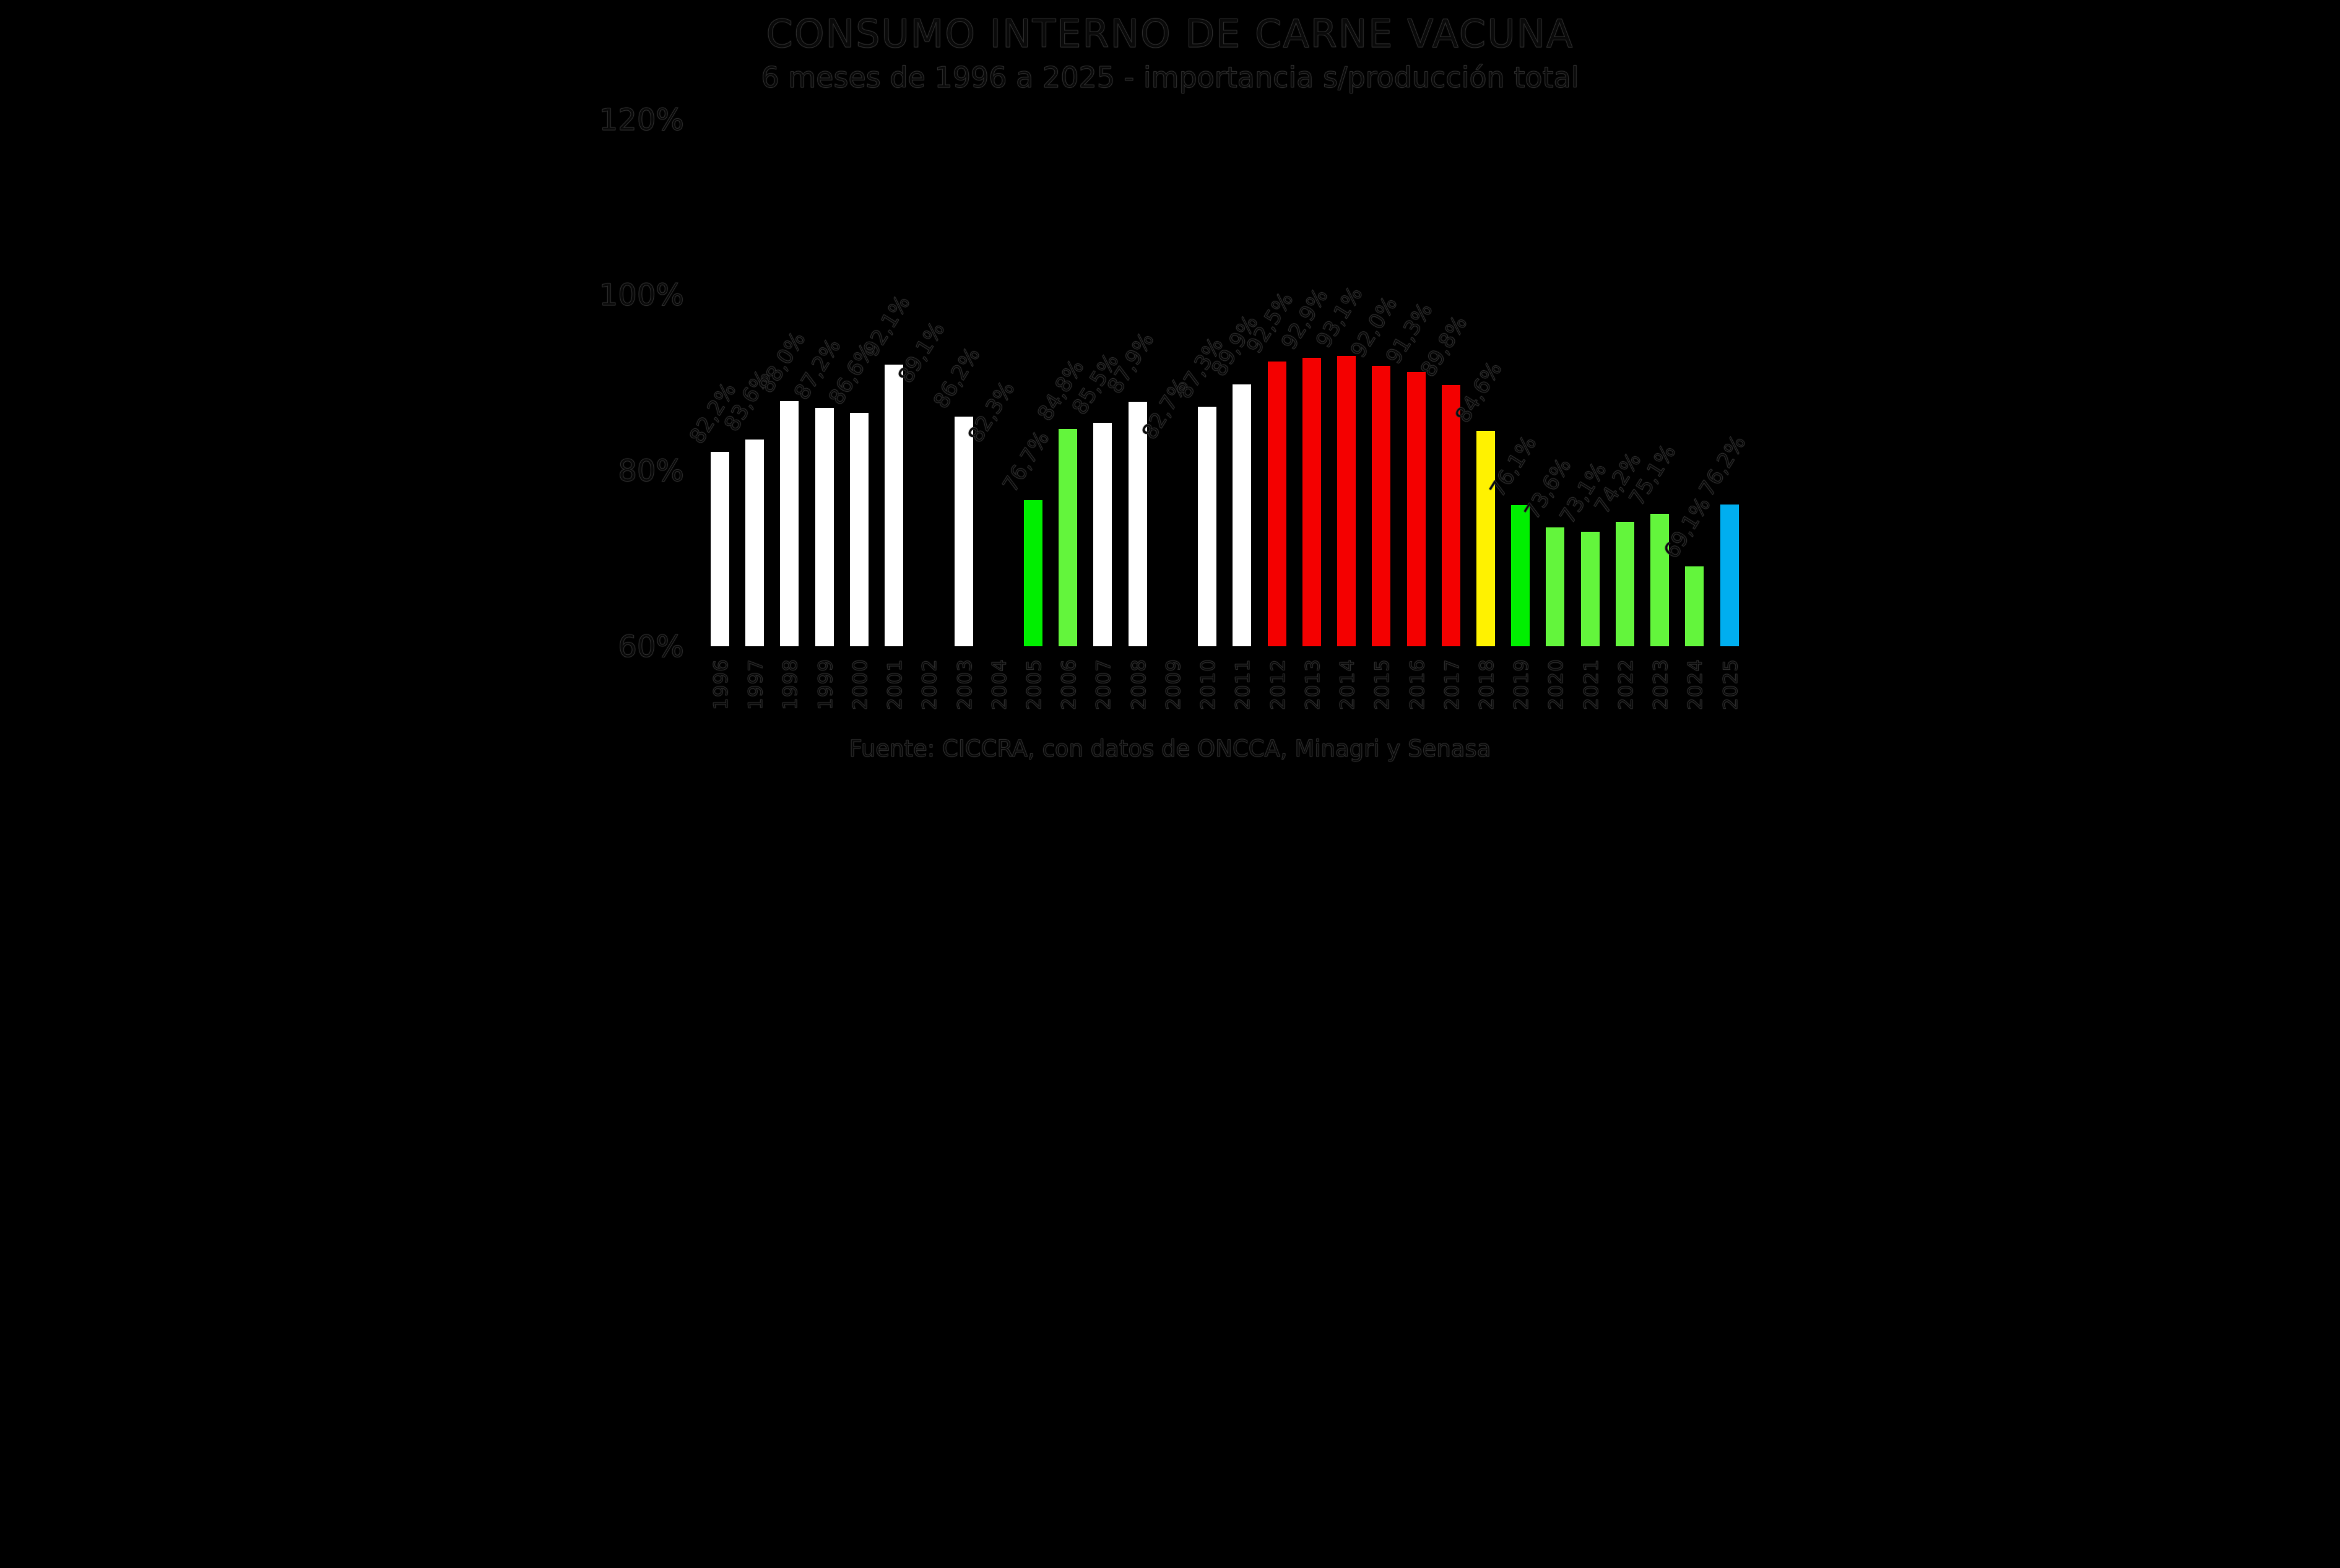  Describe the element at coordinates (1278, 684) in the screenshot. I see `x-axis-year-label: 2012` at that location.